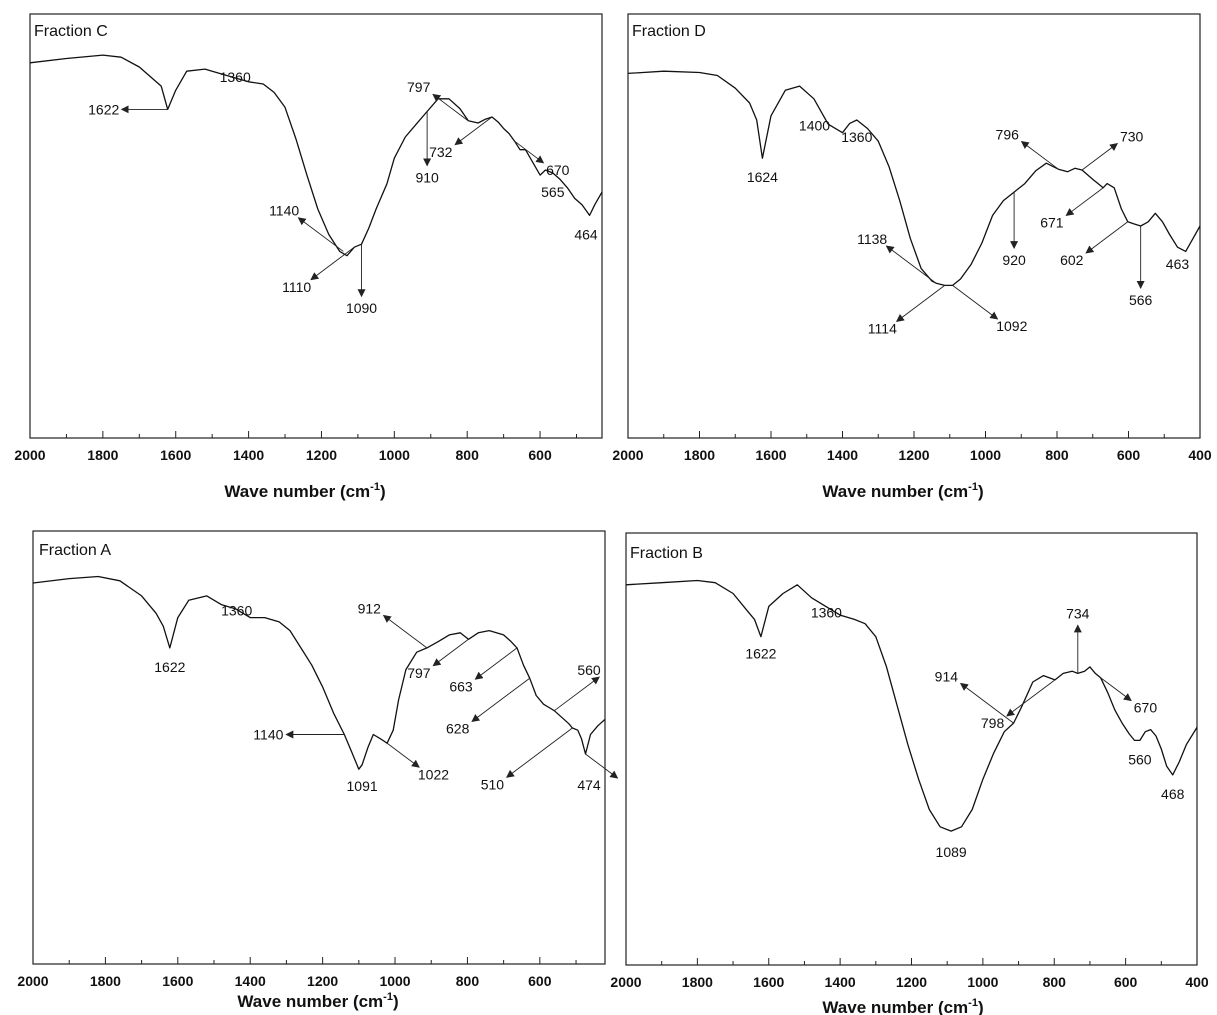 This screenshot has height=1015, width=1217. Describe the element at coordinates (361, 308) in the screenshot. I see `peak-label: 1090` at that location.